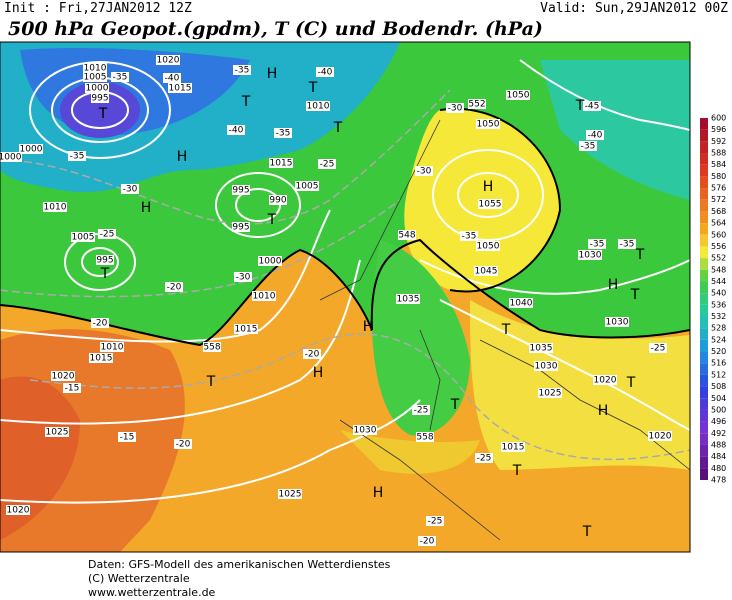 The height and width of the screenshot is (600, 732). I want to click on contour-label: 1025, so click(550, 394).